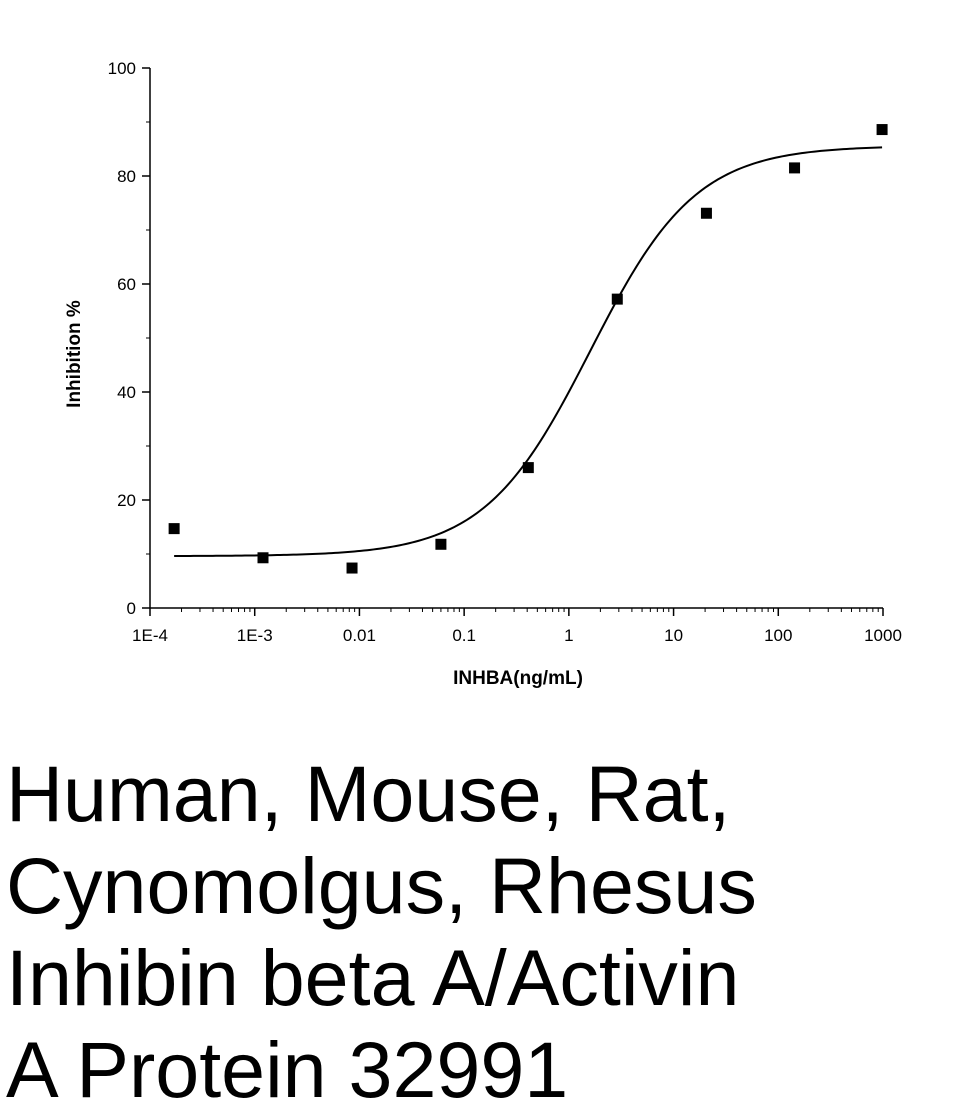 The height and width of the screenshot is (1117, 960). What do you see at coordinates (255, 635) in the screenshot?
I see `x-tick-label: 1E-3` at bounding box center [255, 635].